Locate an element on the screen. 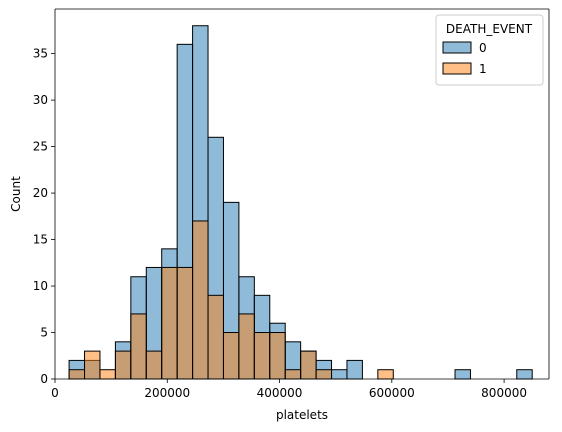 The image size is (562, 432). y-axis-title: Count is located at coordinates (16, 194).